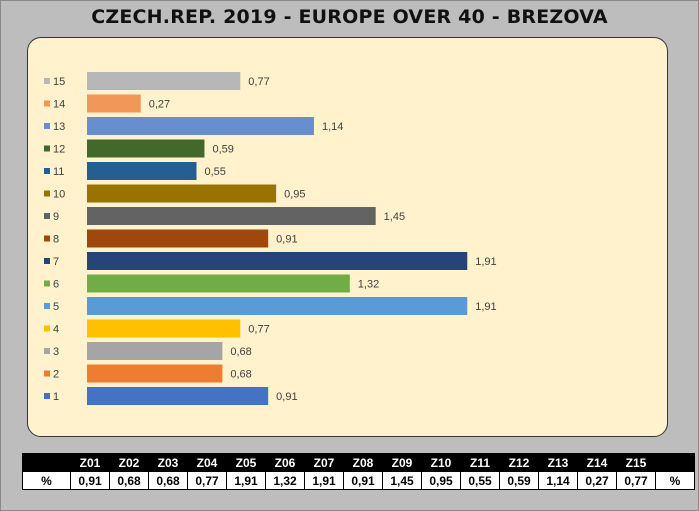  I want to click on table-value-cell: 0,27, so click(597, 480).